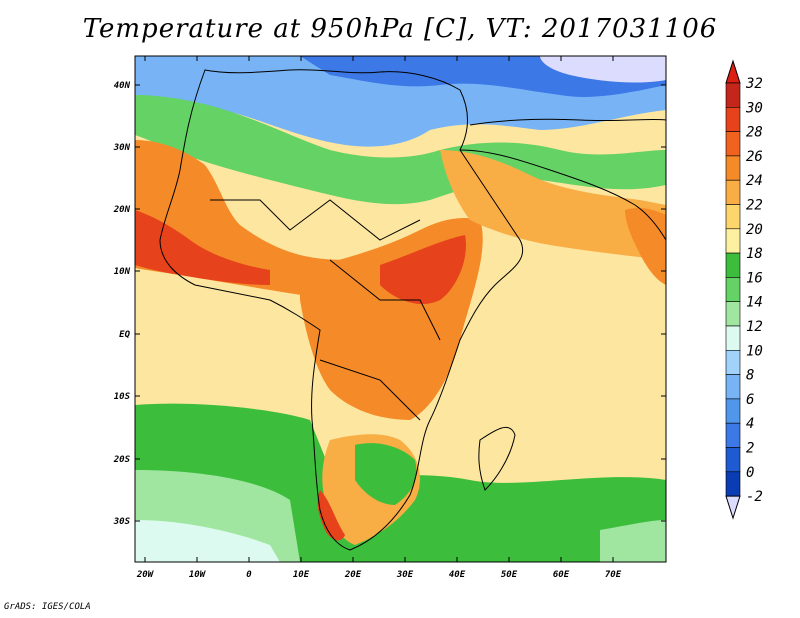 The height and width of the screenshot is (618, 800). What do you see at coordinates (122, 460) in the screenshot?
I see `lat-label: 20S` at bounding box center [122, 460].